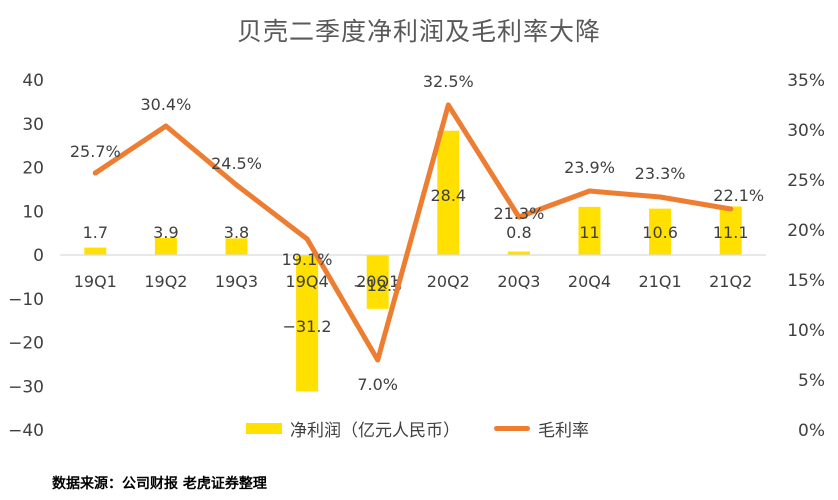 This screenshot has width=838, height=500. I want to click on category-label: 20Q1, so click(377, 281).